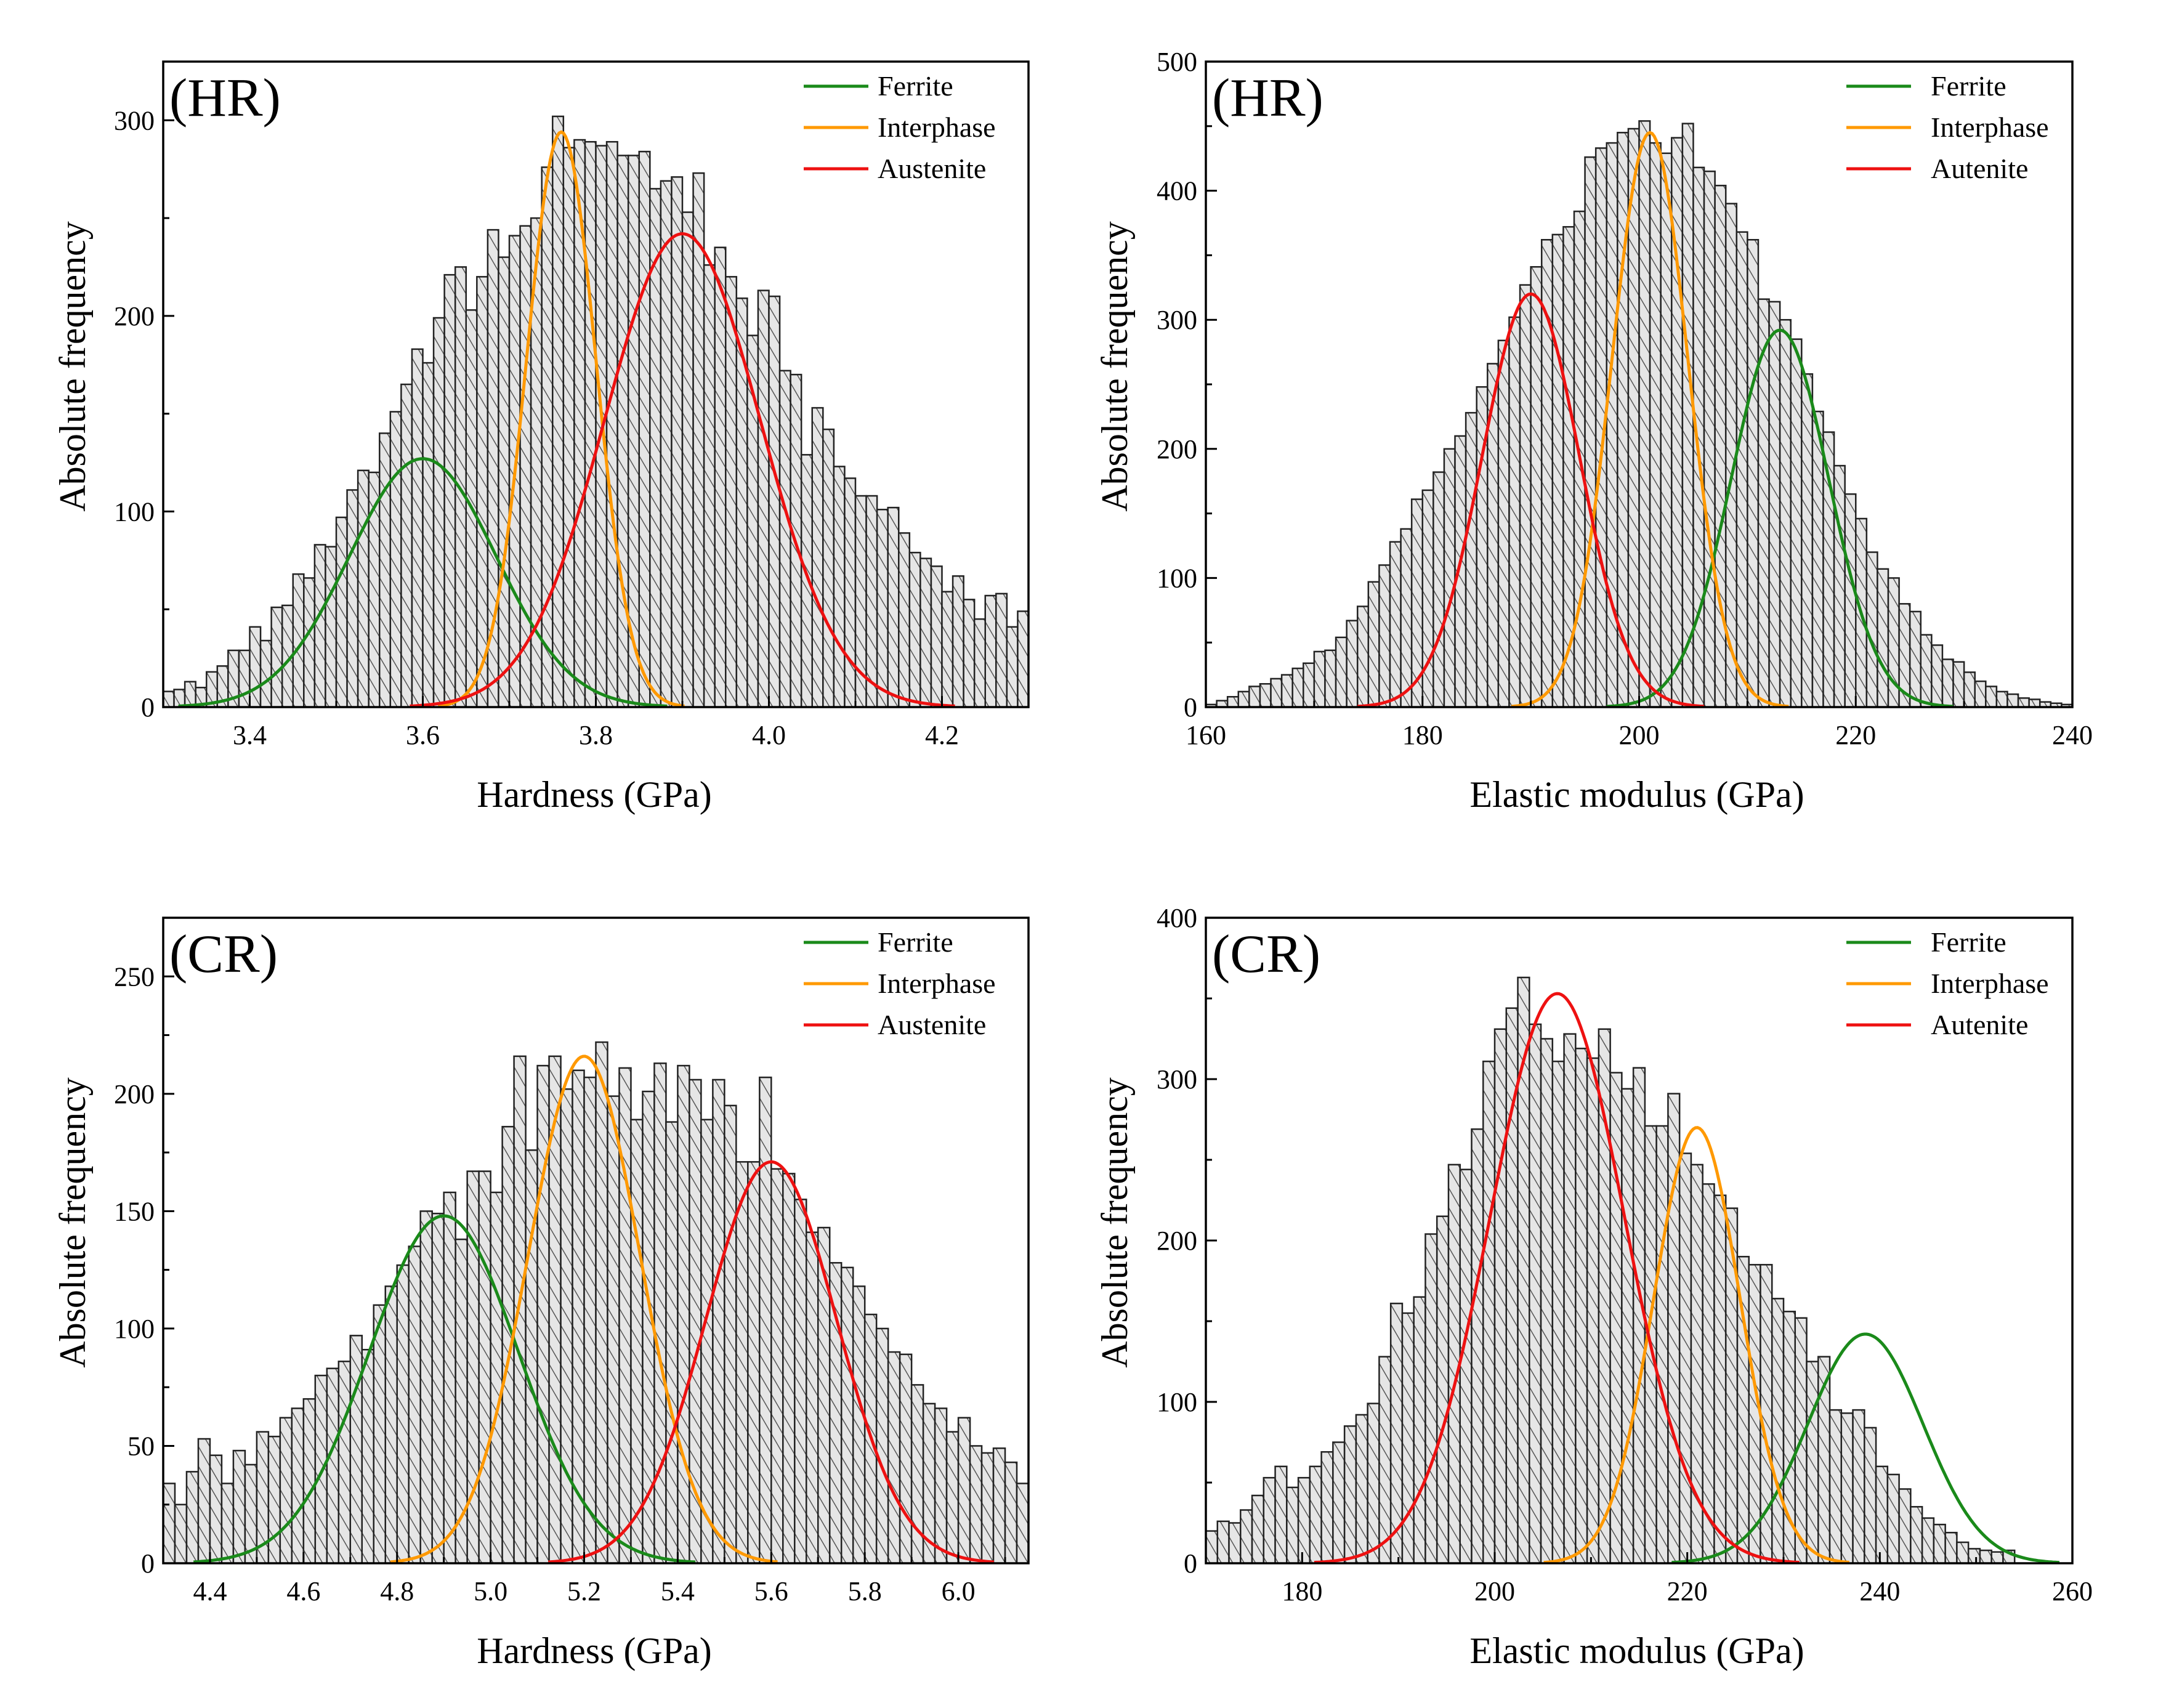 The width and height of the screenshot is (2166, 1708). What do you see at coordinates (397, 1591) in the screenshot?
I see `x-tick-label: 4.8` at bounding box center [397, 1591].